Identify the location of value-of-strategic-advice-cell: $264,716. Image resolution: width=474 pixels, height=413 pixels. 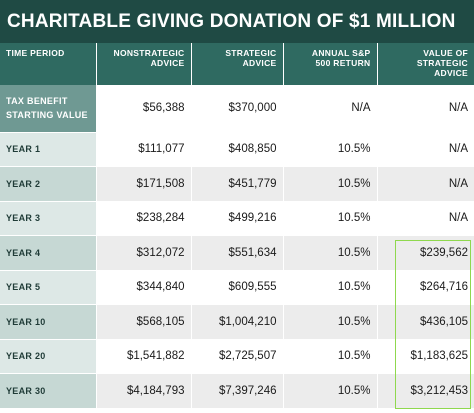
(425, 287).